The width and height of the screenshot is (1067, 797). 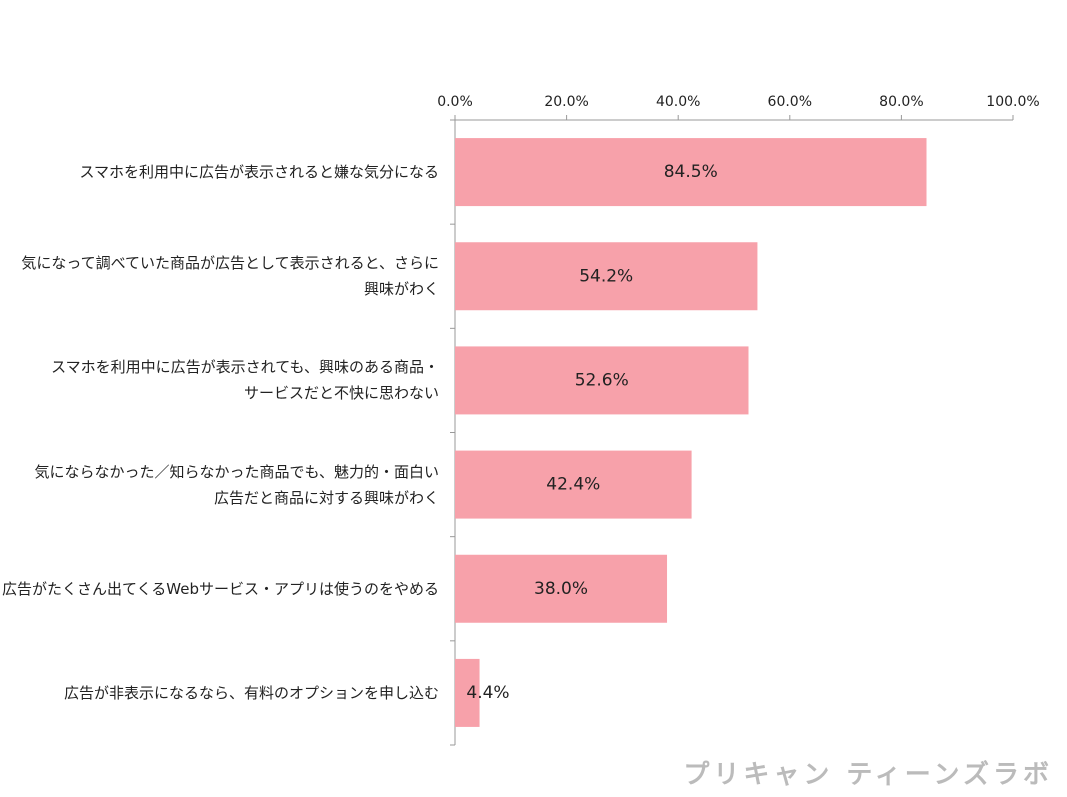 What do you see at coordinates (220, 588) in the screenshot?
I see `y-tick-label: 広告がたくさん出てくるWebサービス・アプリは使うのをやめる` at bounding box center [220, 588].